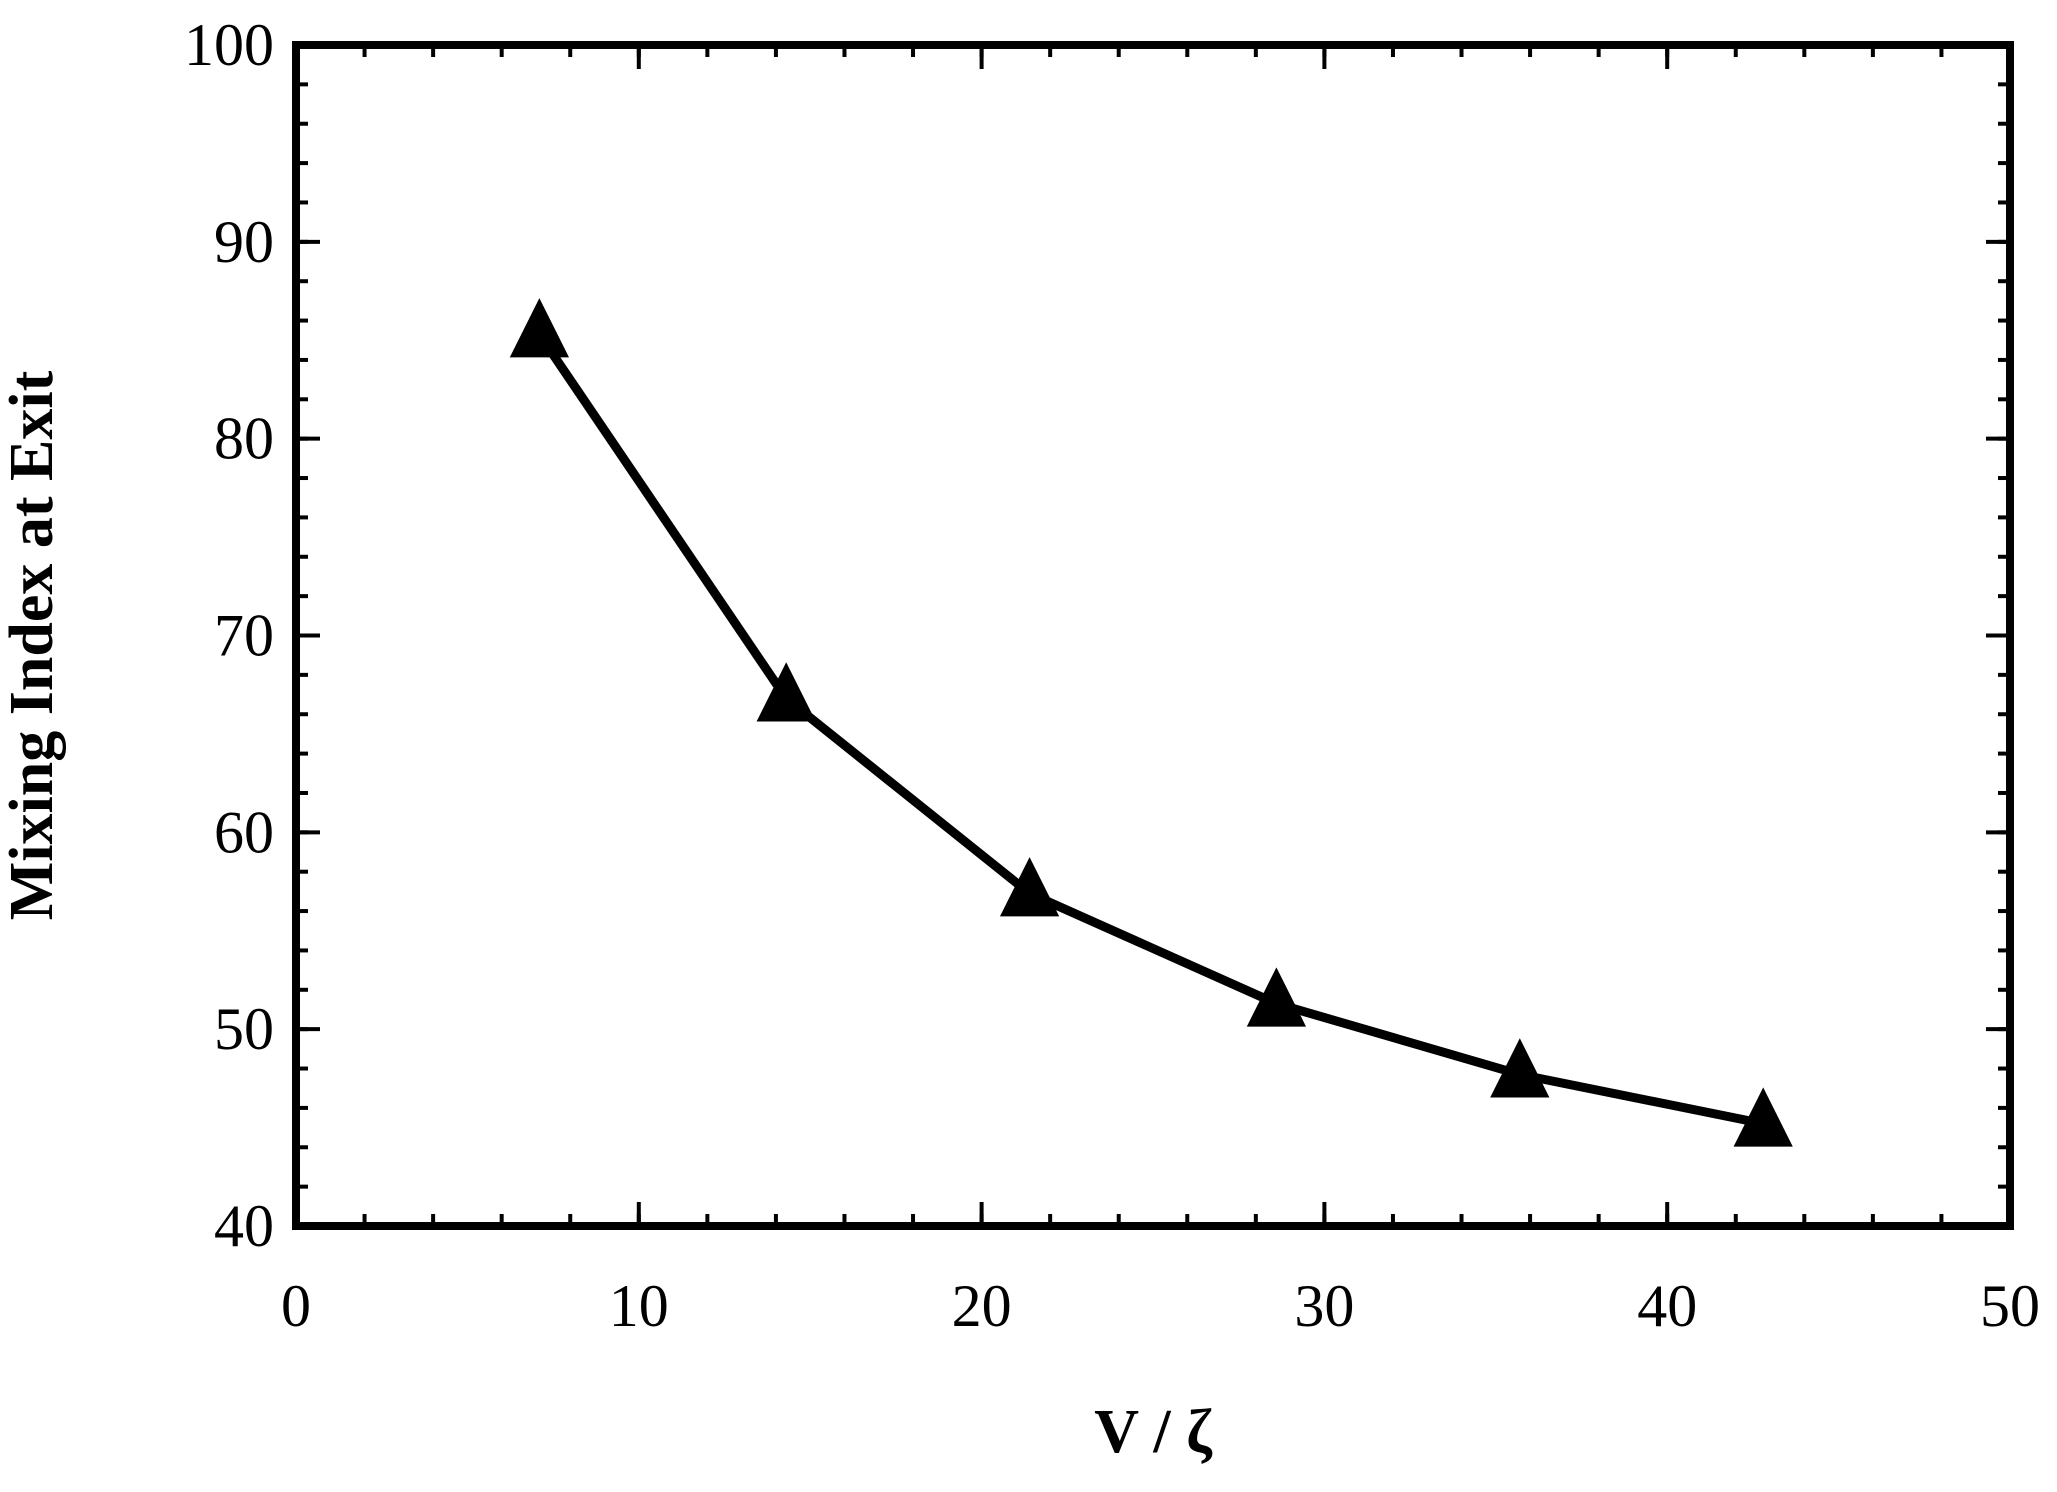  Describe the element at coordinates (244, 636) in the screenshot. I see `y-tick-label: 70` at that location.